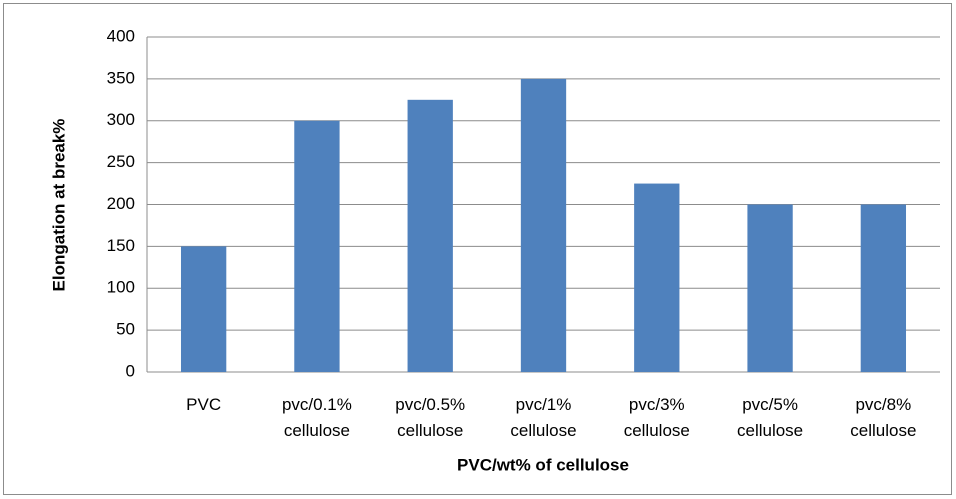  Describe the element at coordinates (770, 417) in the screenshot. I see `x-tick-label: pvc/5% cellulose` at that location.